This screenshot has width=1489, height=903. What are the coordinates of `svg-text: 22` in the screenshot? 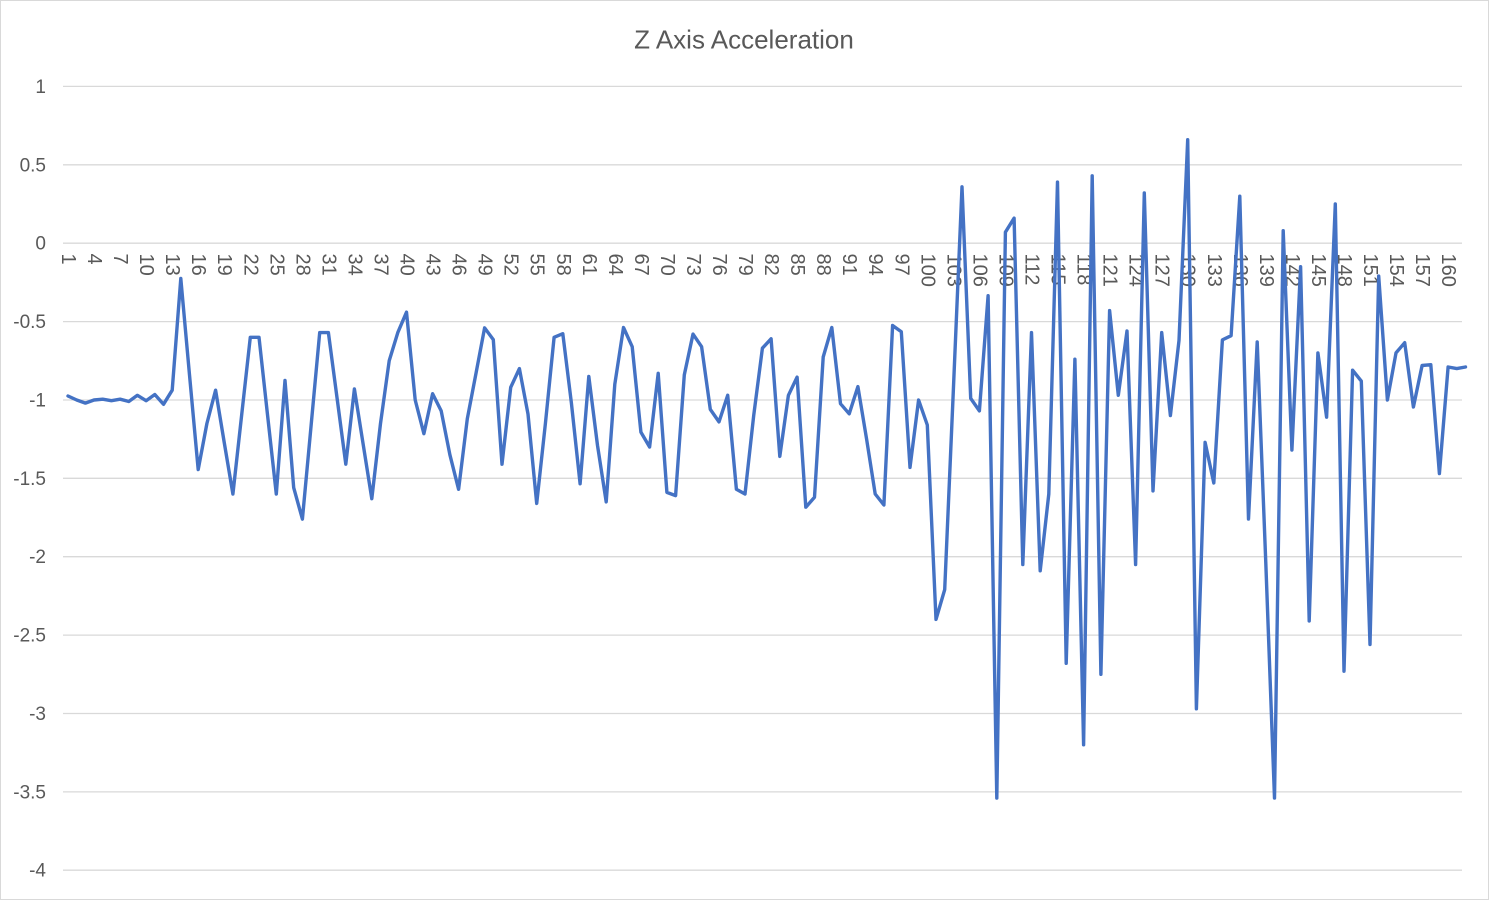 It's located at (250, 265).